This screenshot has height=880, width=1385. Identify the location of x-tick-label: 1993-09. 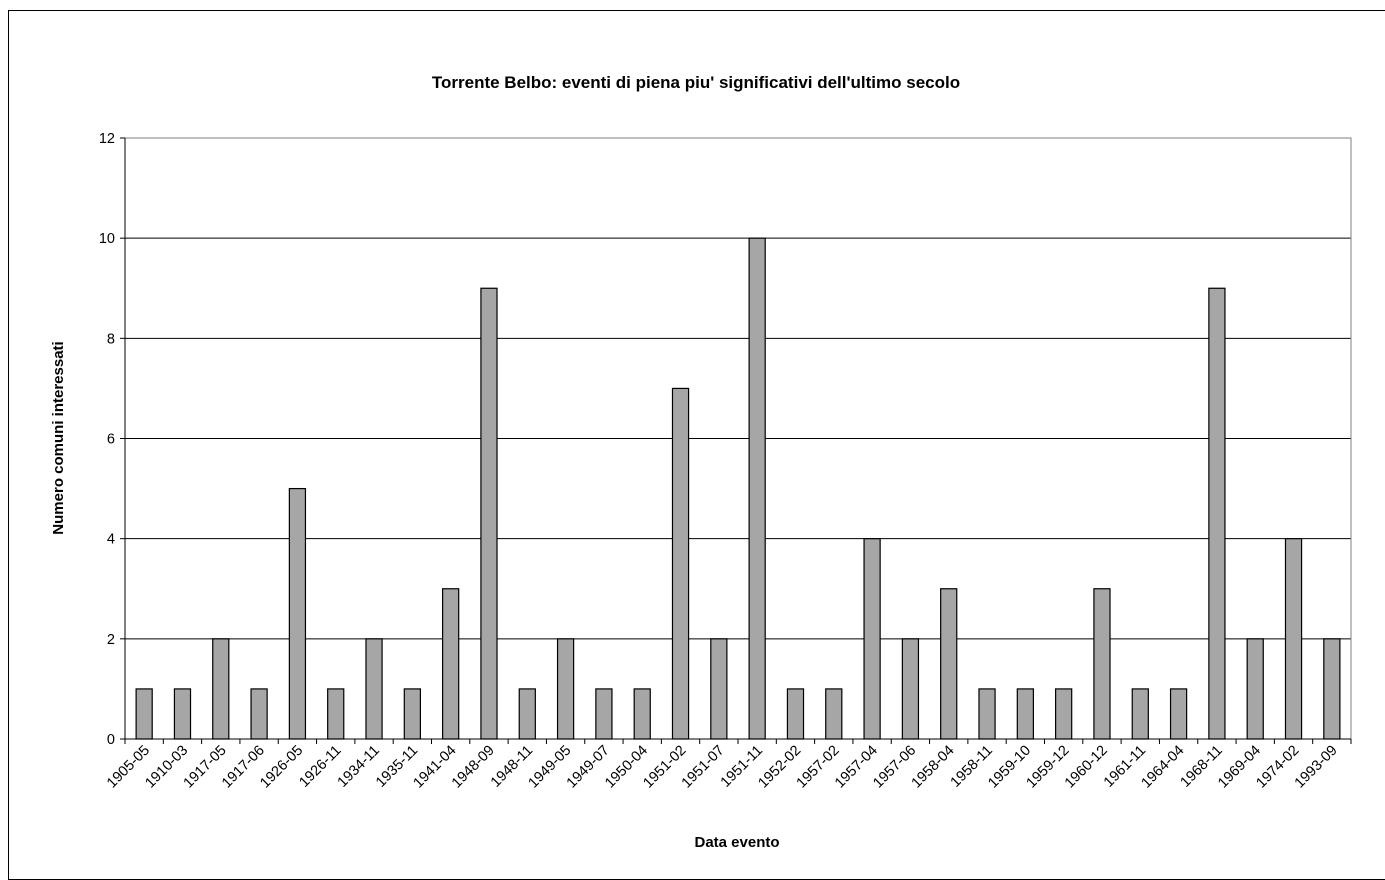
(1316, 767).